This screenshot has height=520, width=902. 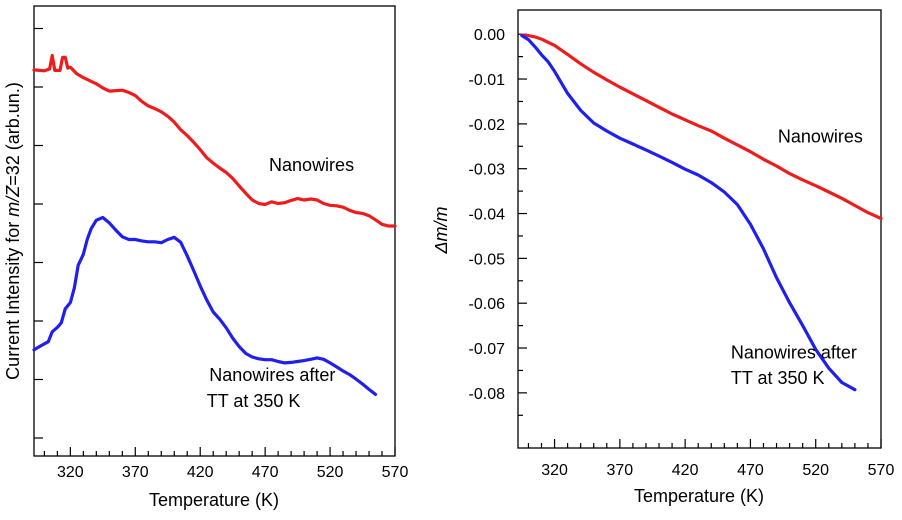 What do you see at coordinates (711, 459) in the screenshot?
I see `right-x-ticks: 320 370 420 470 520 570` at bounding box center [711, 459].